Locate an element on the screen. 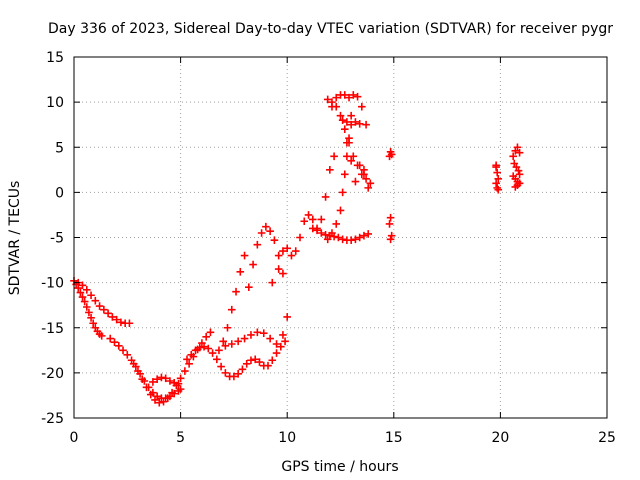 This screenshot has width=640, height=480. series-track-i is located at coordinates (303, 219).